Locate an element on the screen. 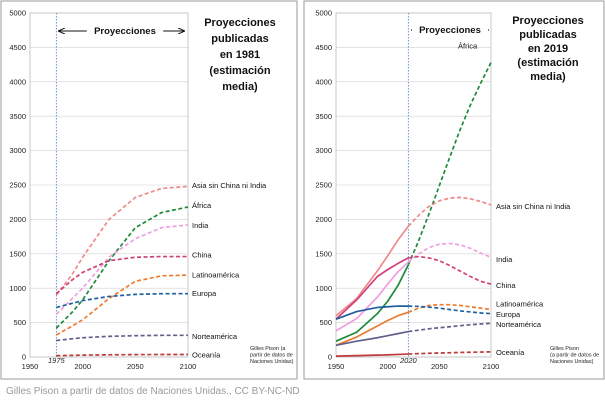 This screenshot has height=404, width=605. series-line-asia-sin-china-ni-india-projected is located at coordinates (449, 211).